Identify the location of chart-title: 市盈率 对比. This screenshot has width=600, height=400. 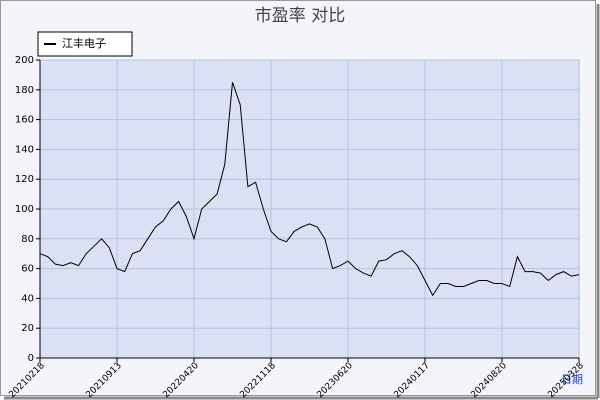
(300, 16).